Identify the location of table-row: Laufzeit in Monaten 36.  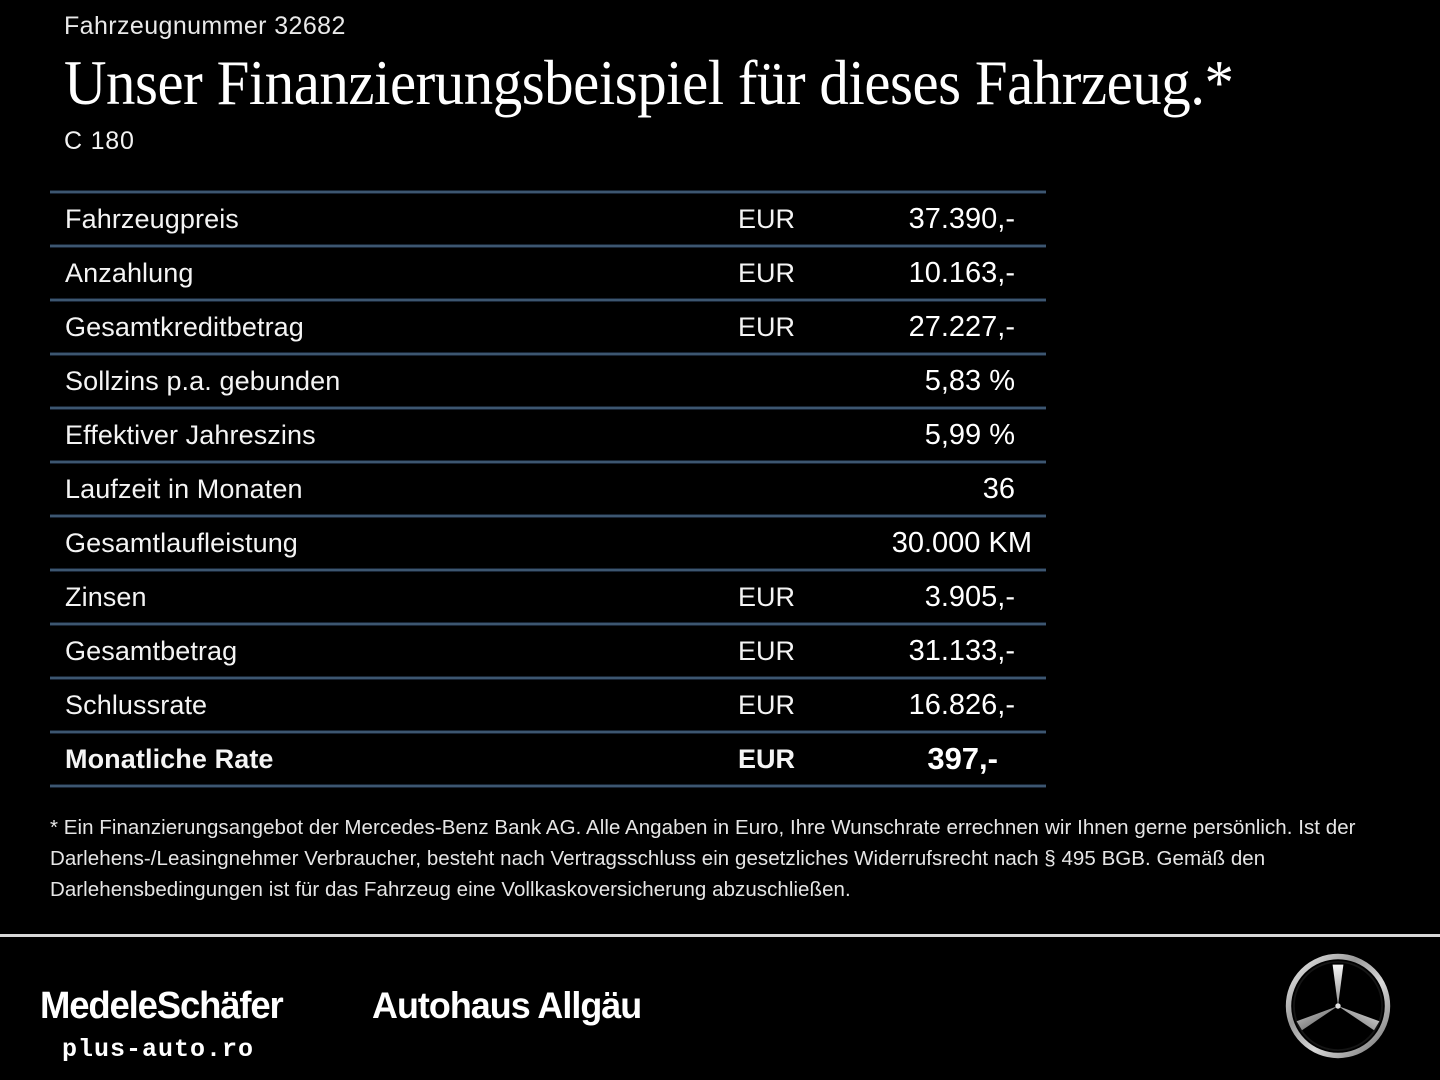
(548, 489).